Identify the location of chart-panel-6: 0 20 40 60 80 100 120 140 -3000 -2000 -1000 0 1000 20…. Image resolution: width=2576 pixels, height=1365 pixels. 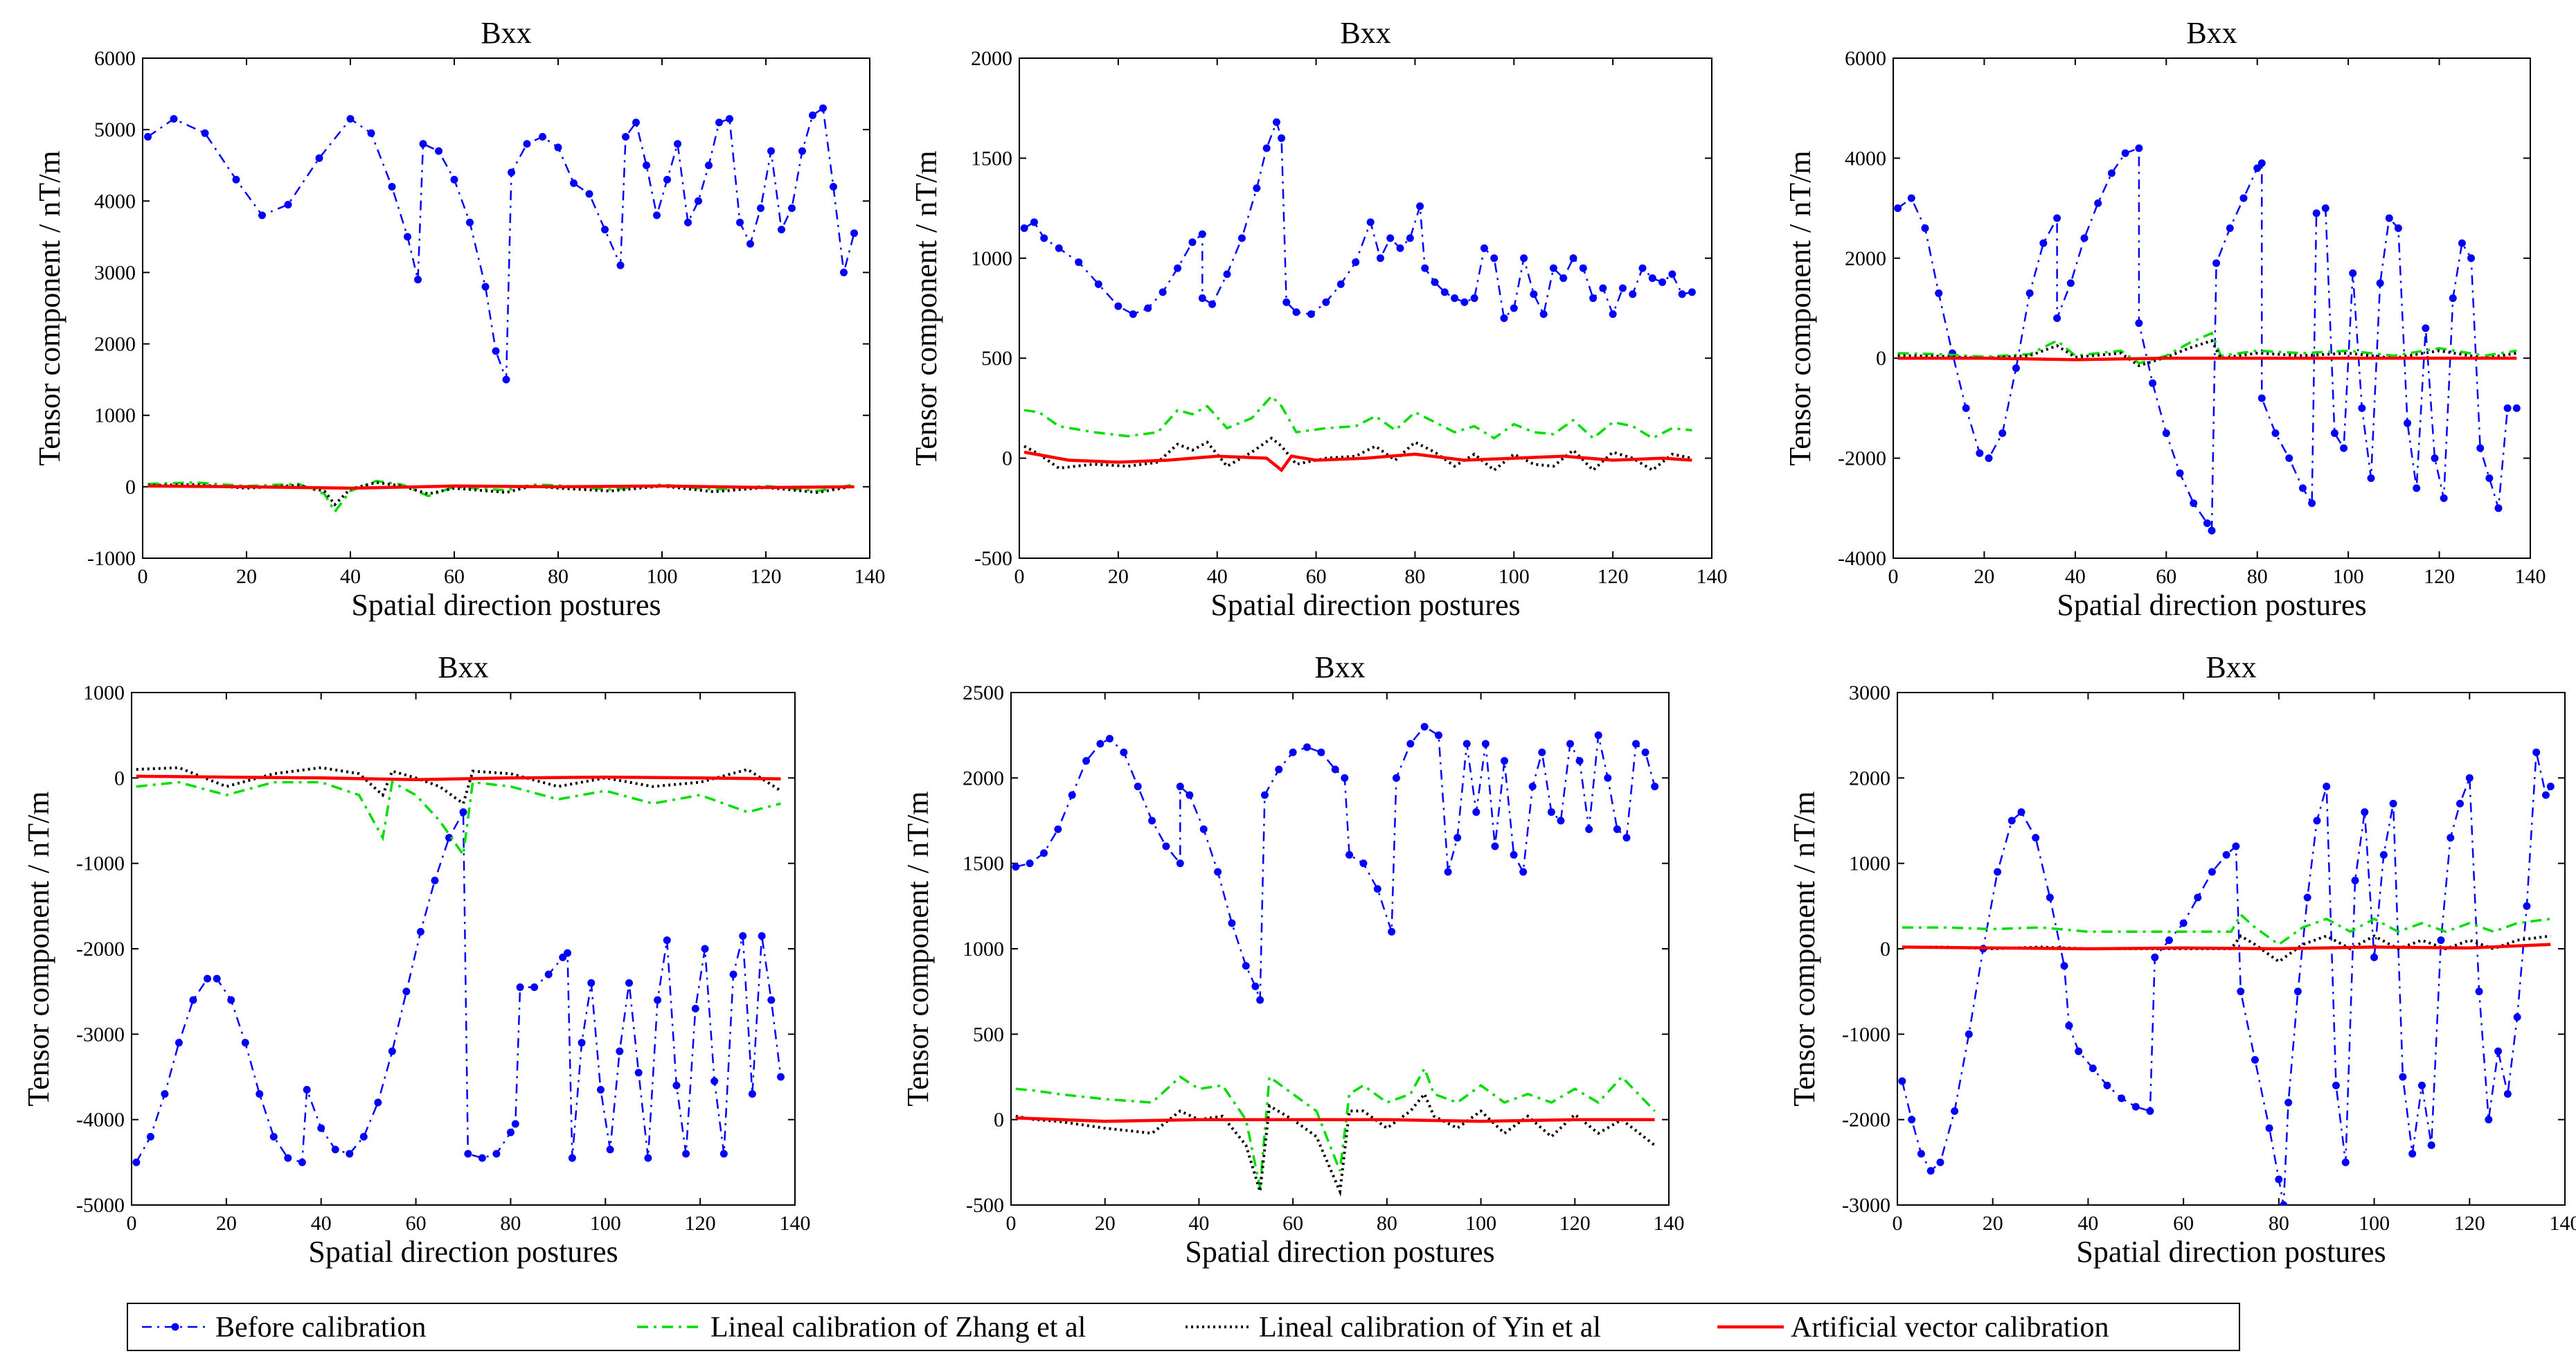
(2182, 959).